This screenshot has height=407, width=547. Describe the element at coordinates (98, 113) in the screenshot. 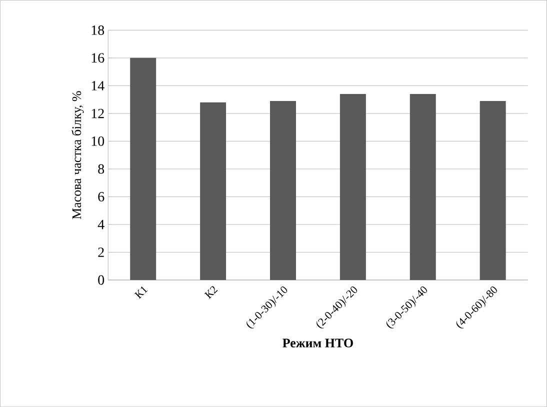

I see `y-tick-label: 12` at that location.